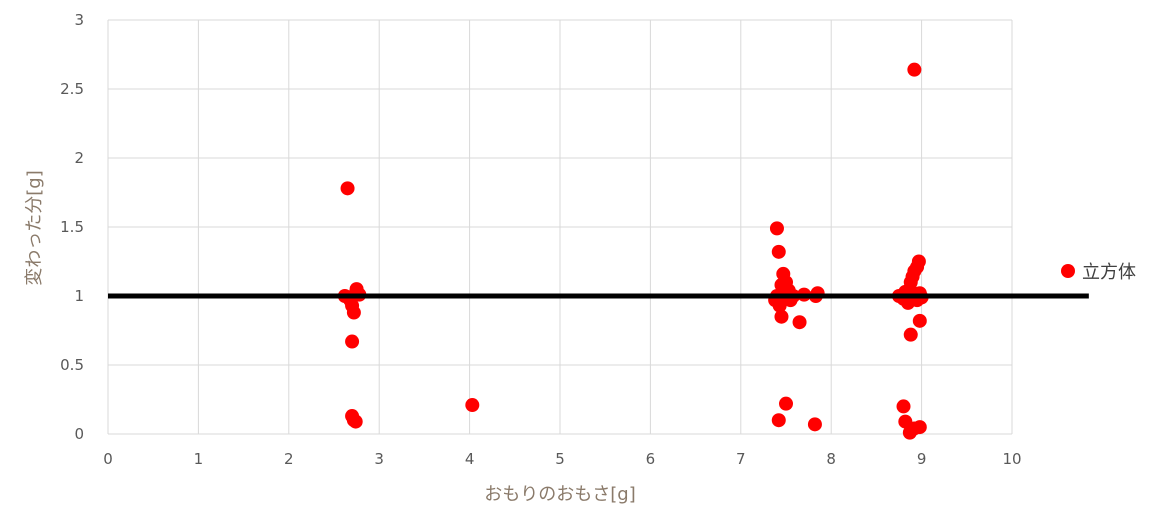 This screenshot has width=1153, height=509. I want to click on legend: 立方体, so click(1098, 272).